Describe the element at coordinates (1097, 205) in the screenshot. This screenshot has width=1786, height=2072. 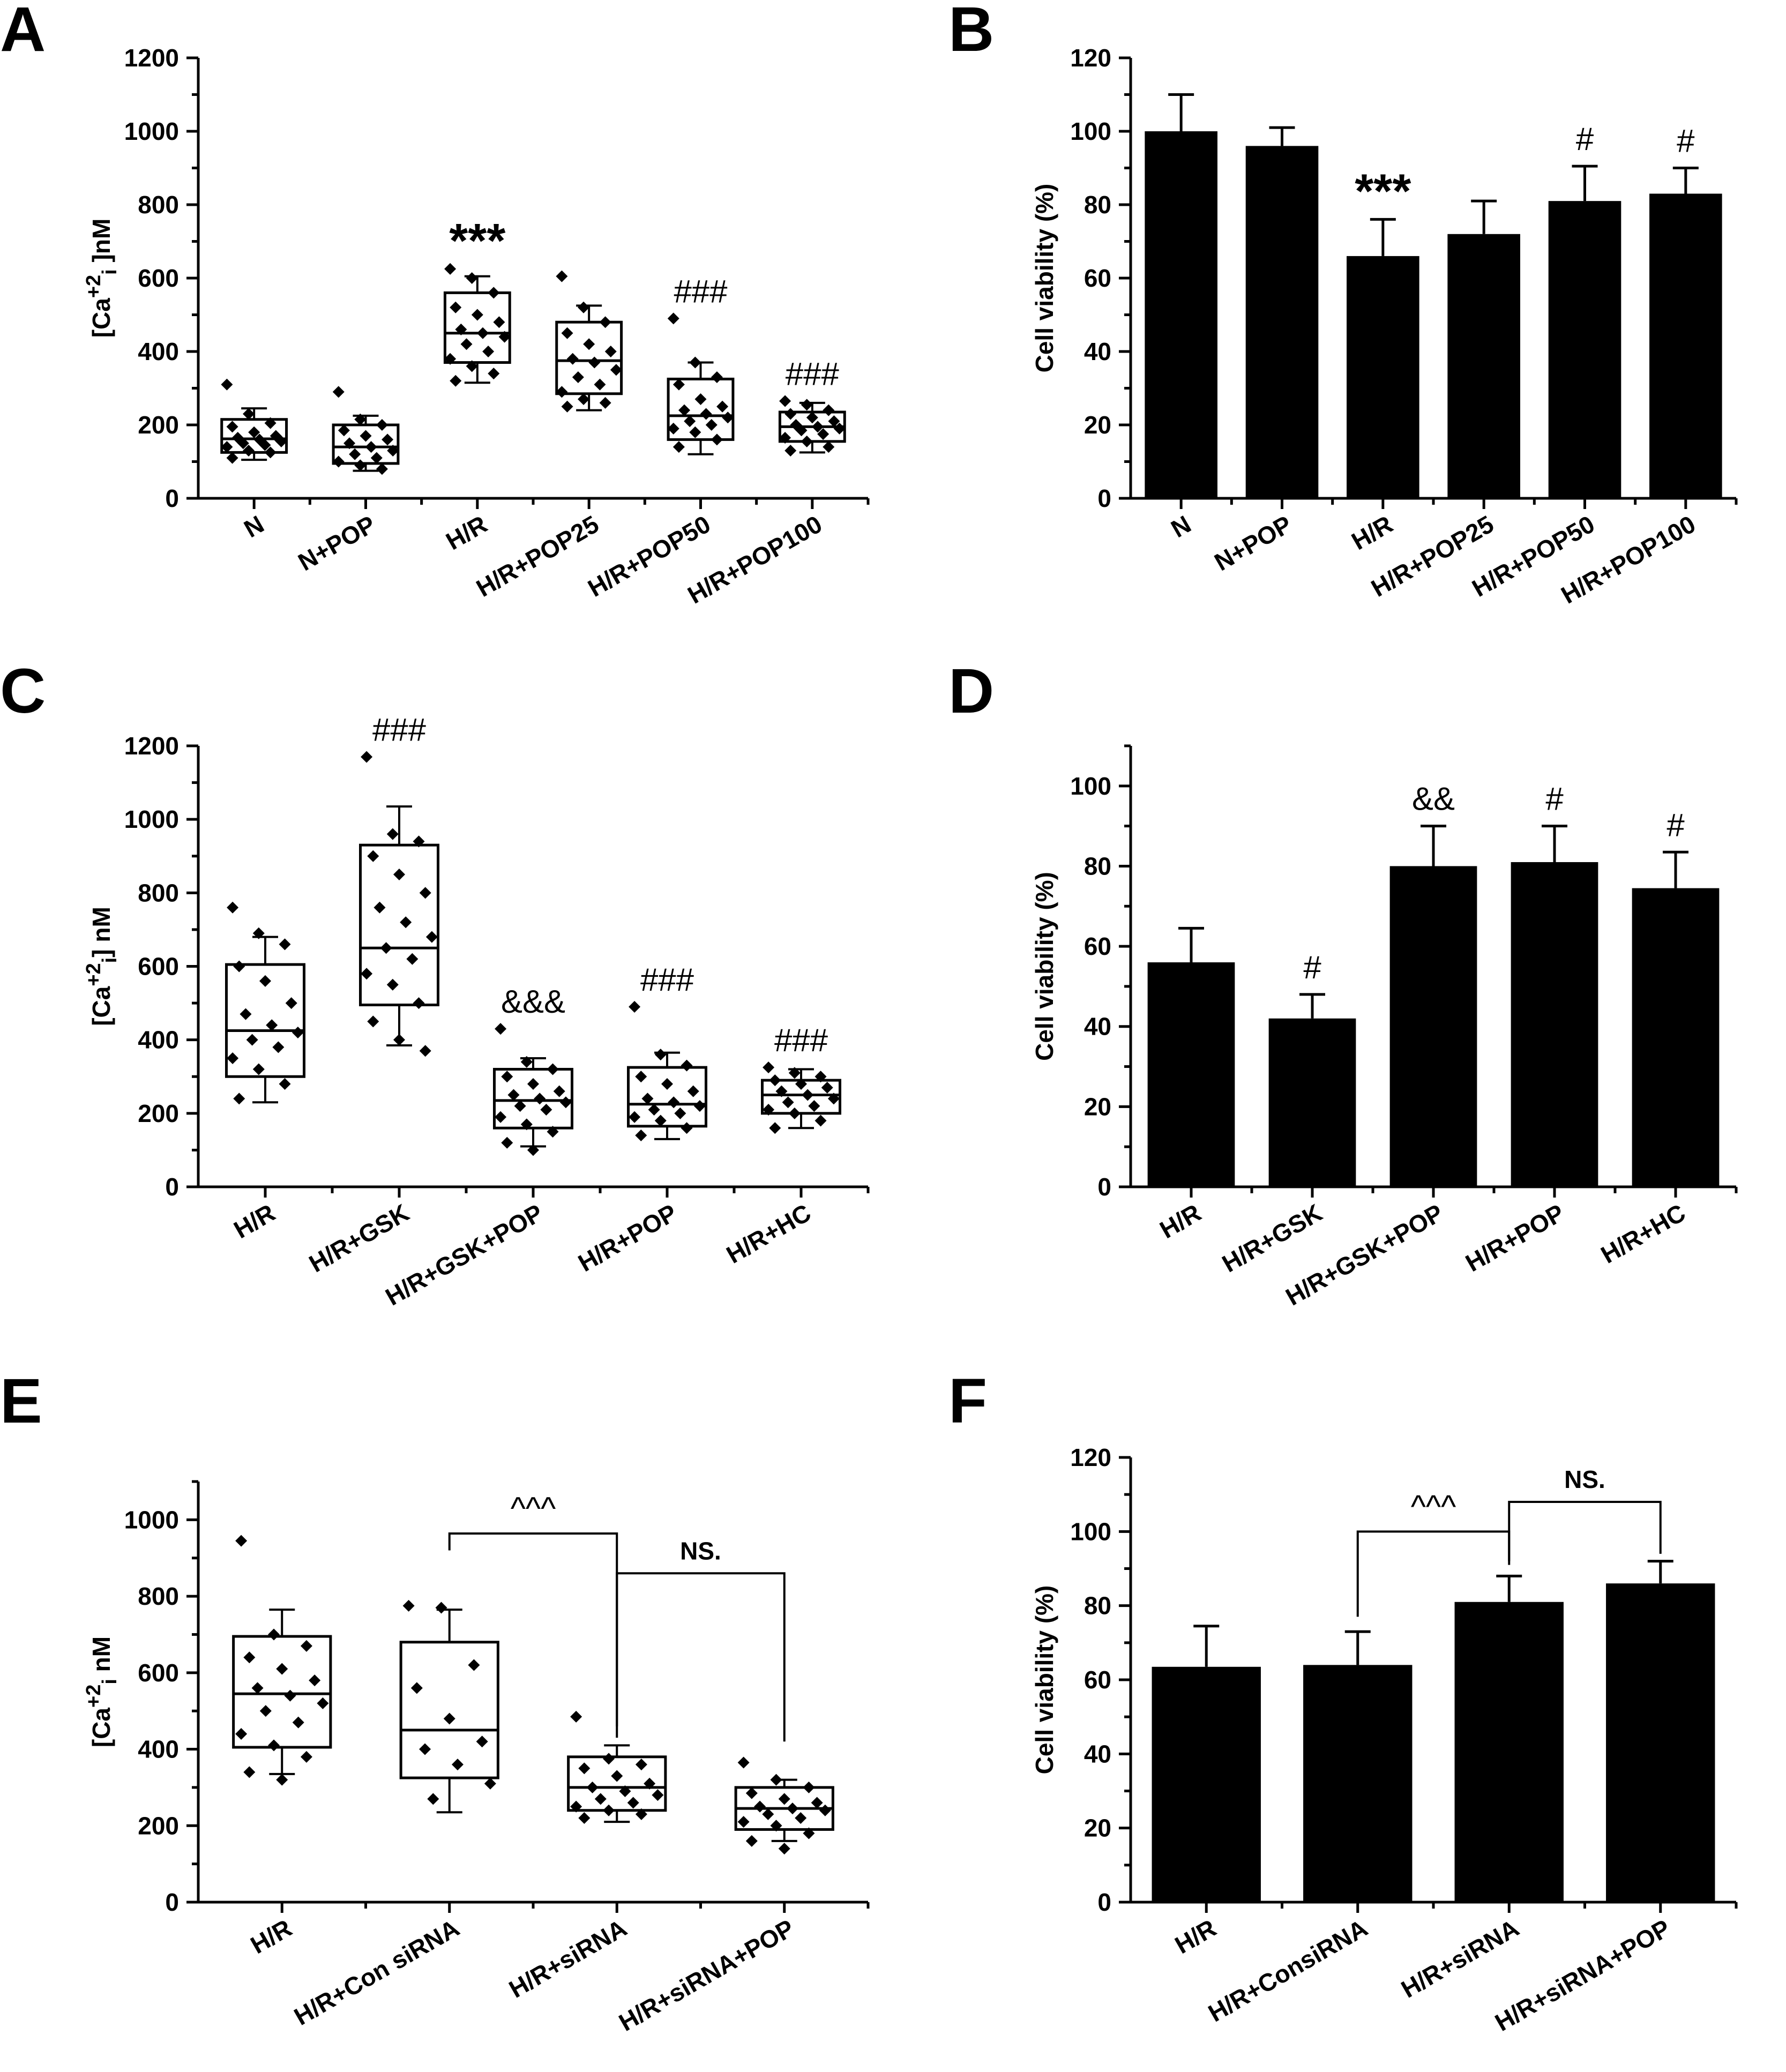
I see `y-tick-label: 80` at that location.